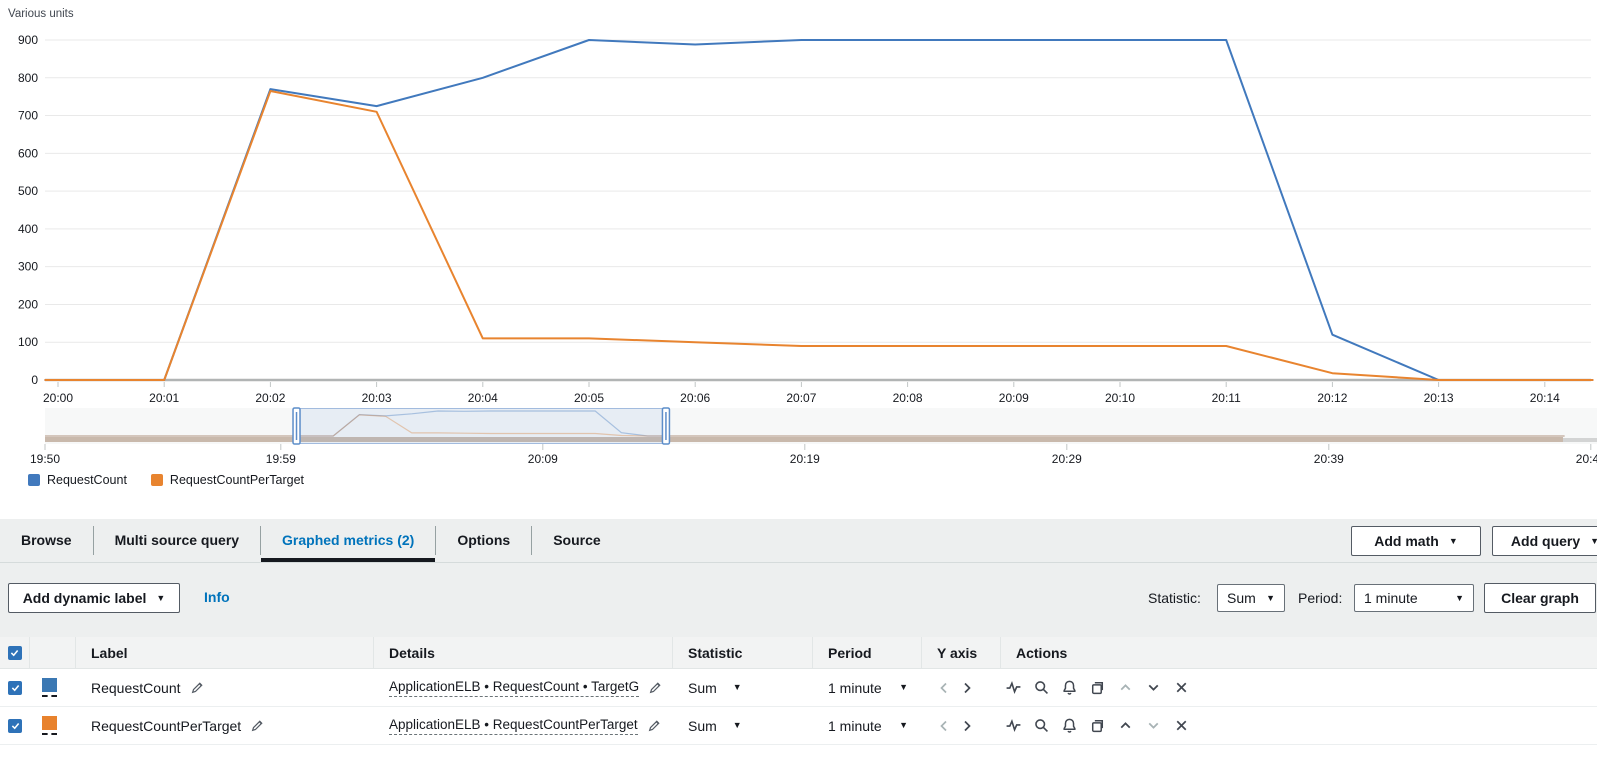  I want to click on svg-text: 100, so click(28, 342).